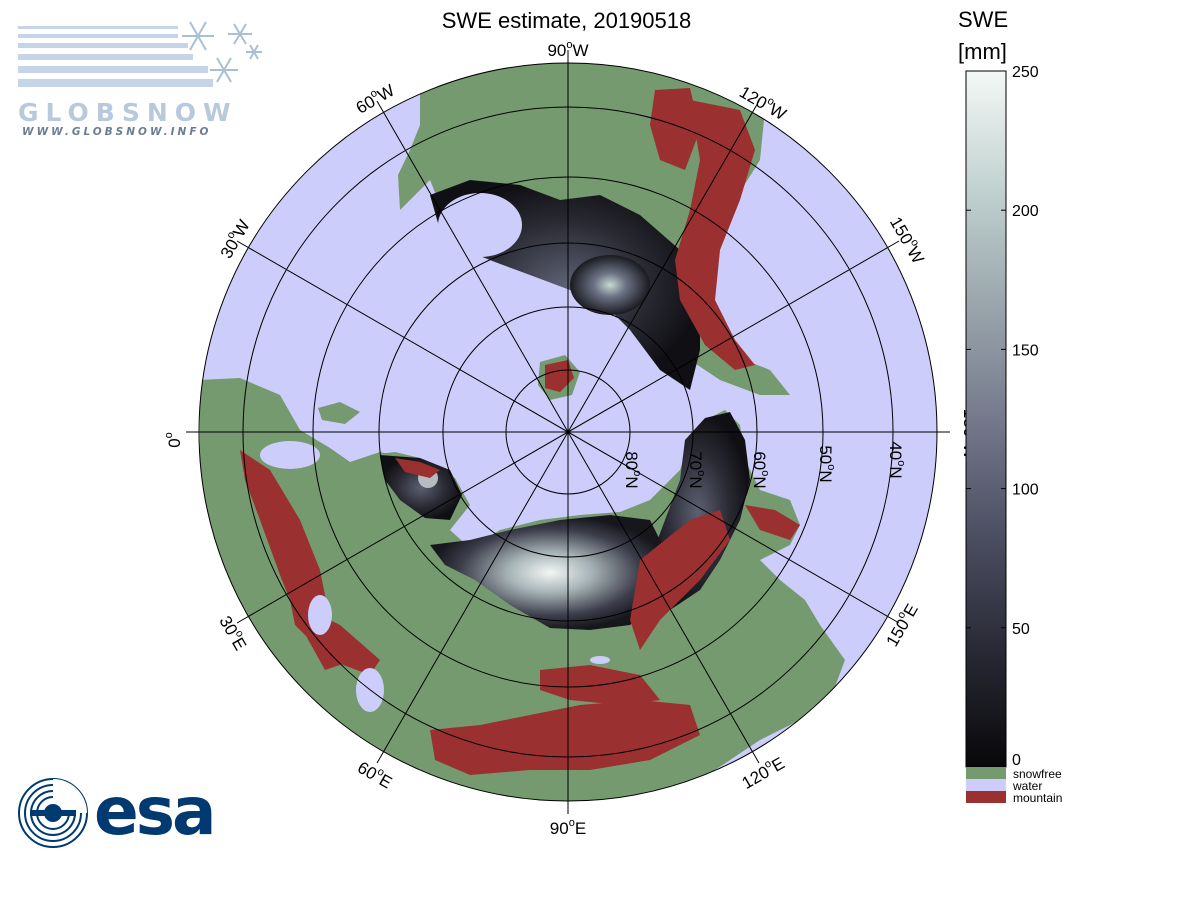  I want to click on colorbar-tick-label: 150, so click(1025, 350).